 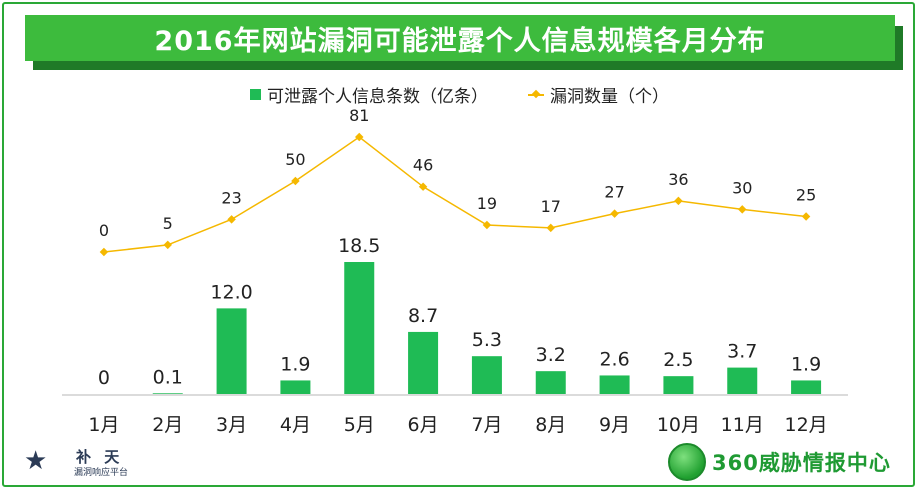 I want to click on line-value-label: 36, so click(x=678, y=179).